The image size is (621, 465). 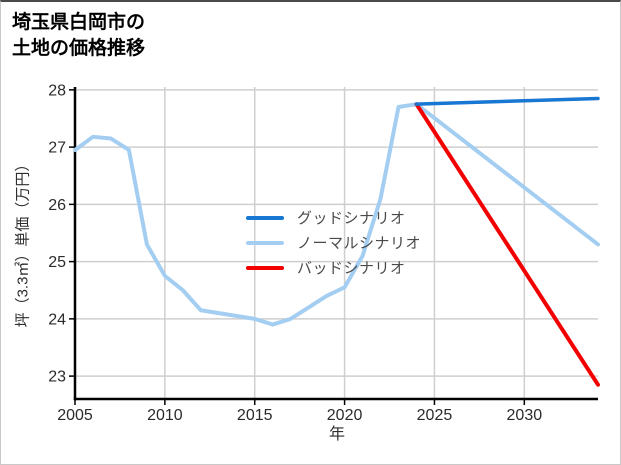 I want to click on x-tick-label: 2005, so click(x=75, y=415).